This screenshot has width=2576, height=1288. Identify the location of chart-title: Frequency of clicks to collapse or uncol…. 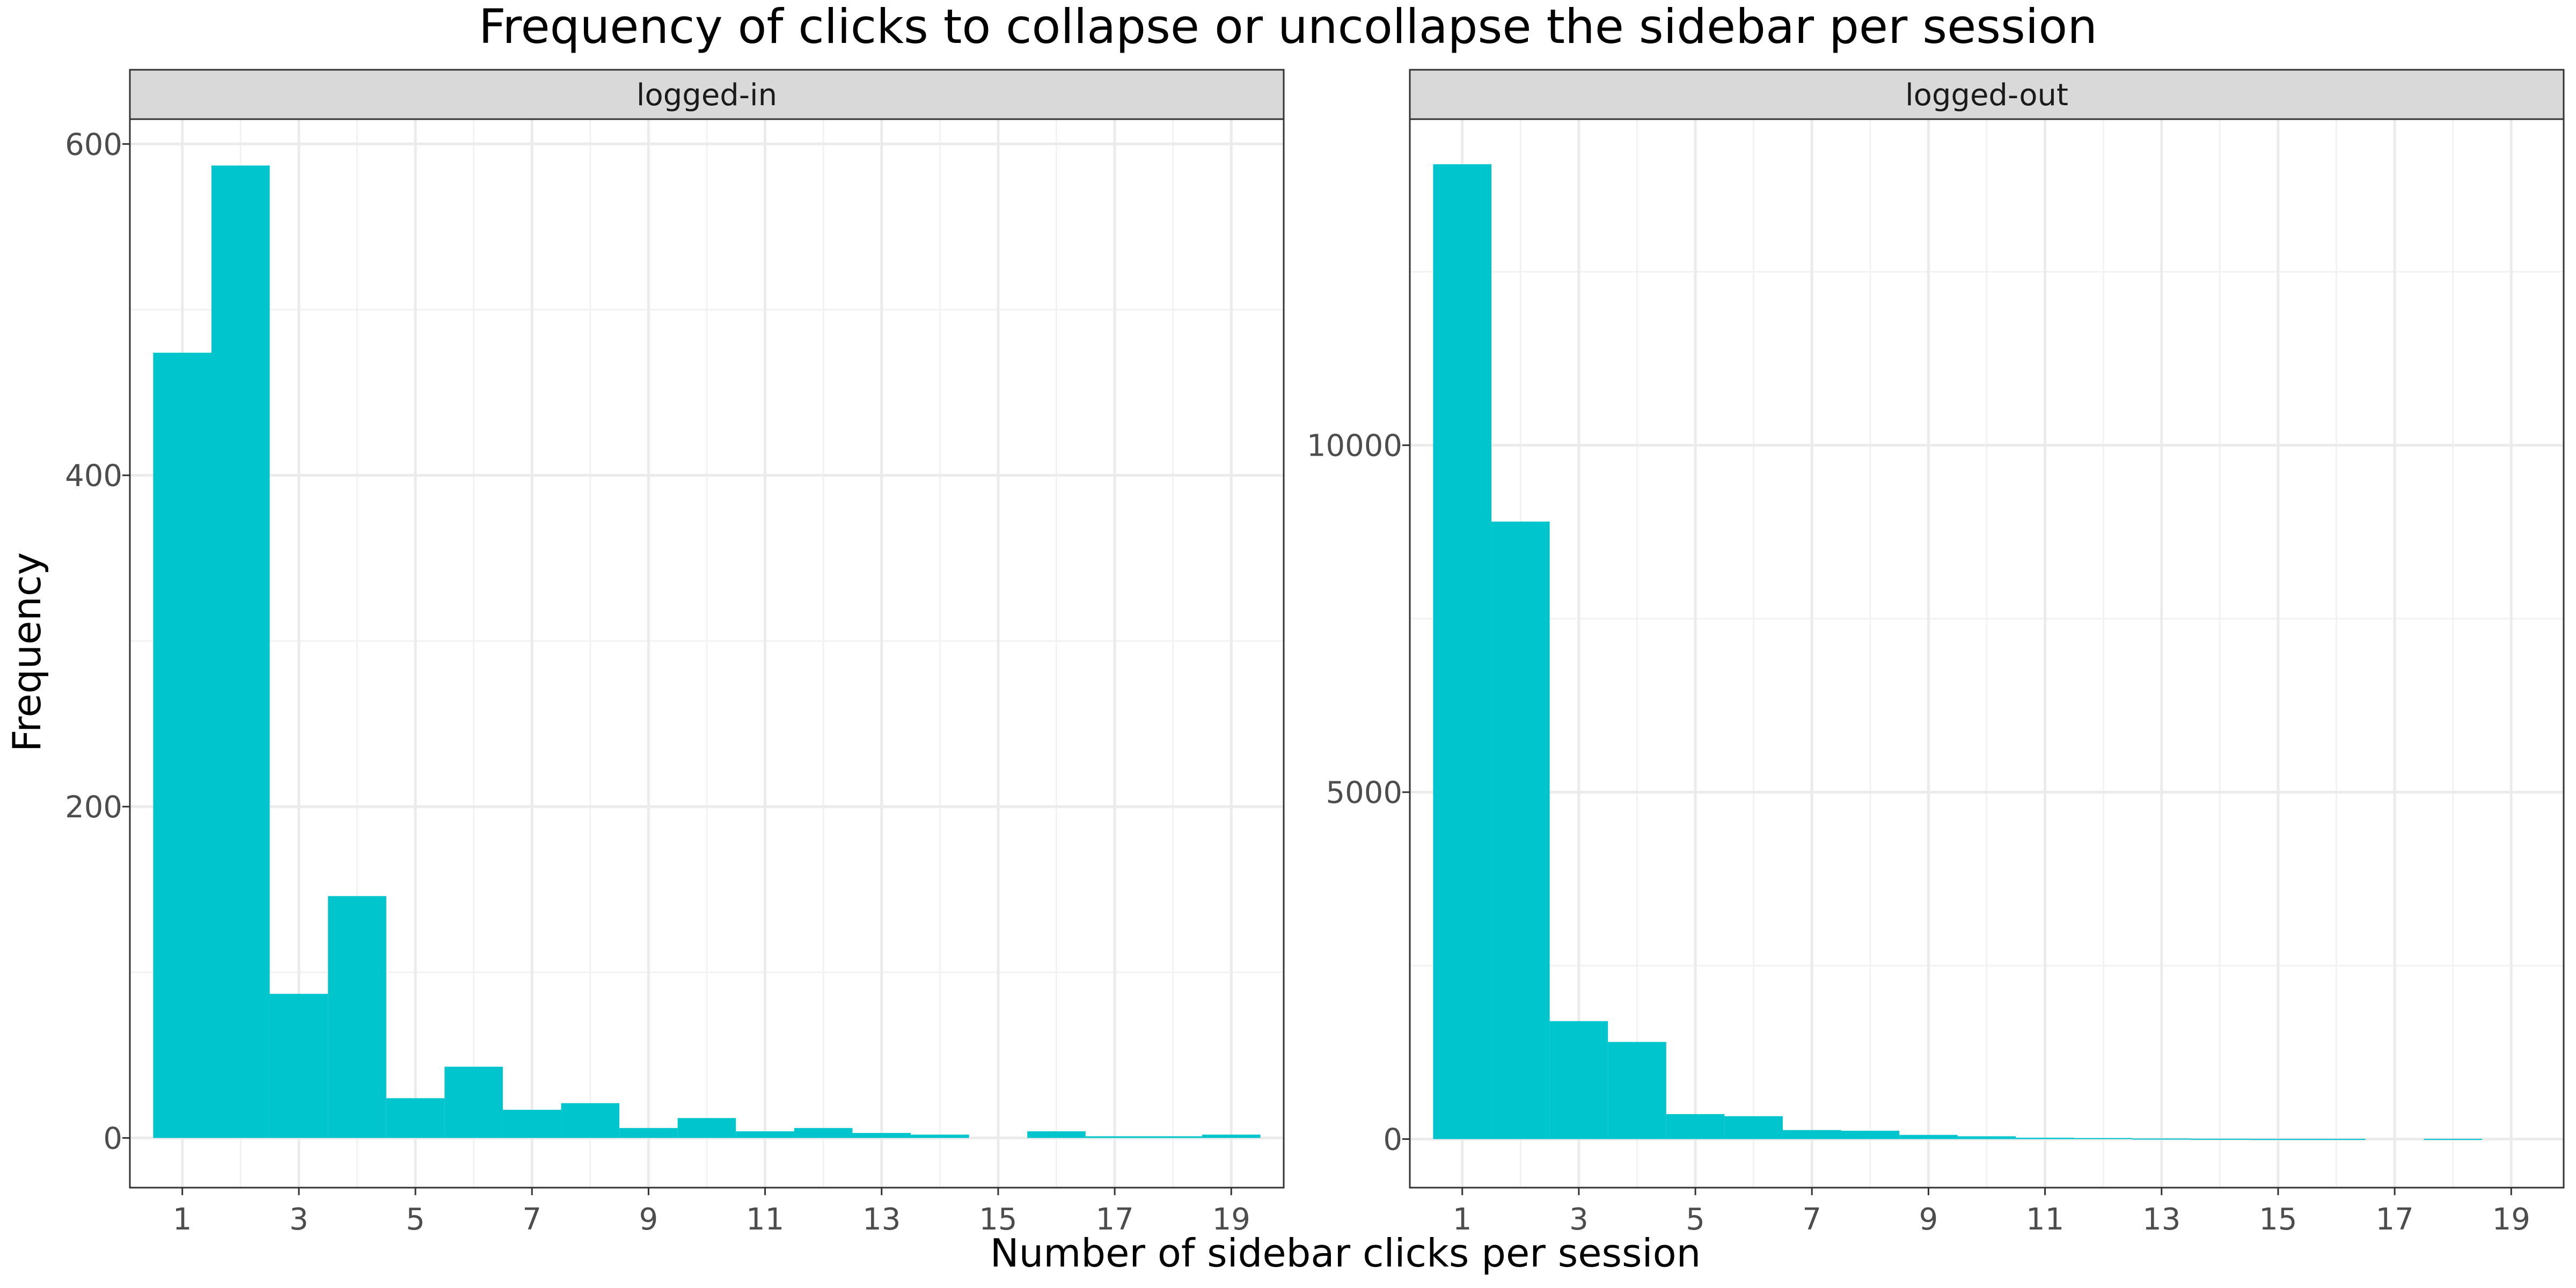
(1288, 27).